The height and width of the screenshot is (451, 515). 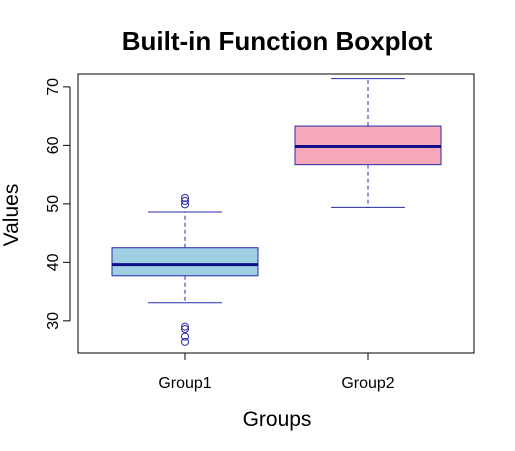 I want to click on y-tick-label: 60, so click(x=53, y=145).